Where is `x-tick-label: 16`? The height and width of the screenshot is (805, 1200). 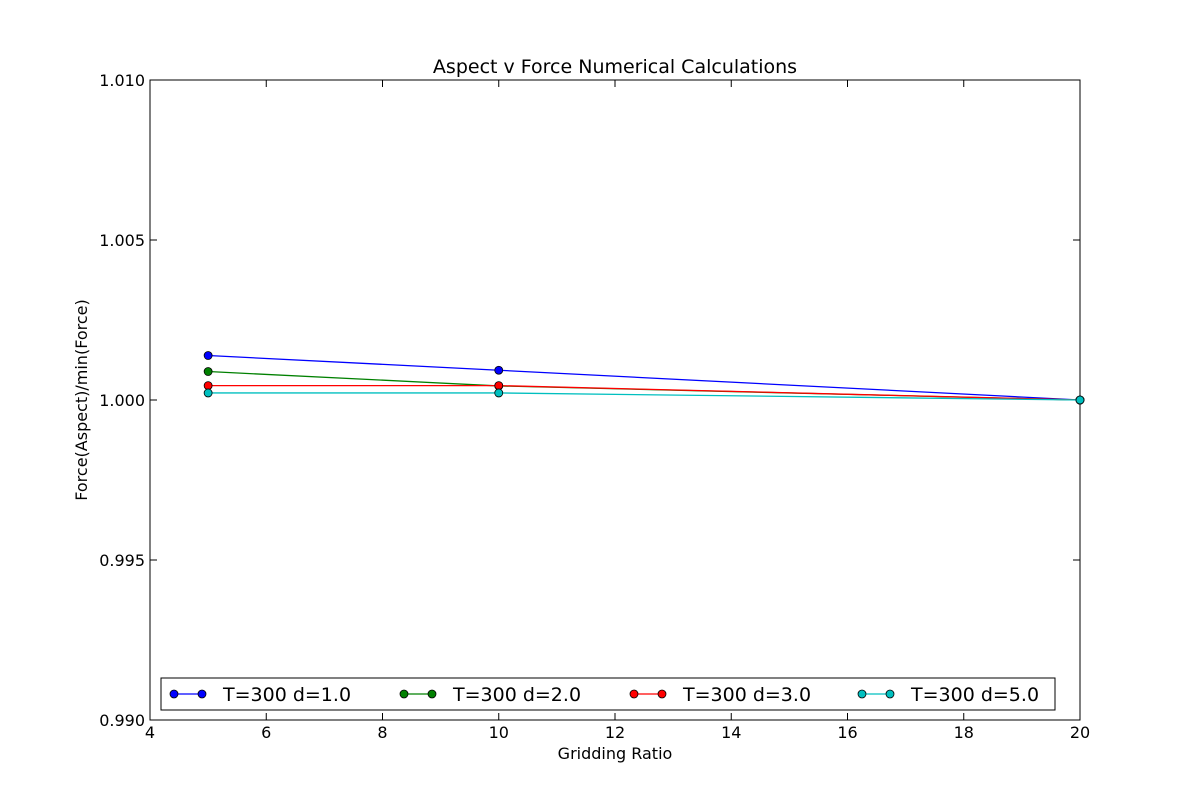
x-tick-label: 16 is located at coordinates (847, 732).